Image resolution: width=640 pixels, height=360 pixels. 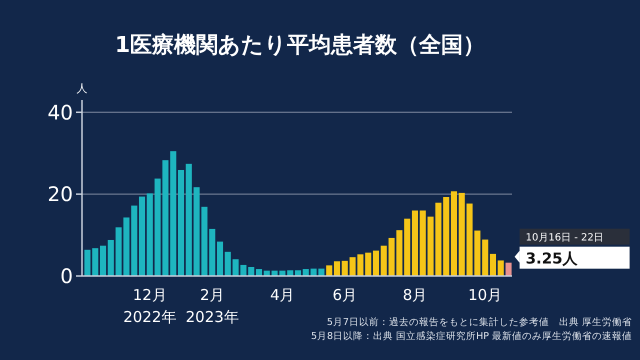 What do you see at coordinates (300, 45) in the screenshot?
I see `chart-title: 1医療機関あたり平均患者数（全国）` at bounding box center [300, 45].